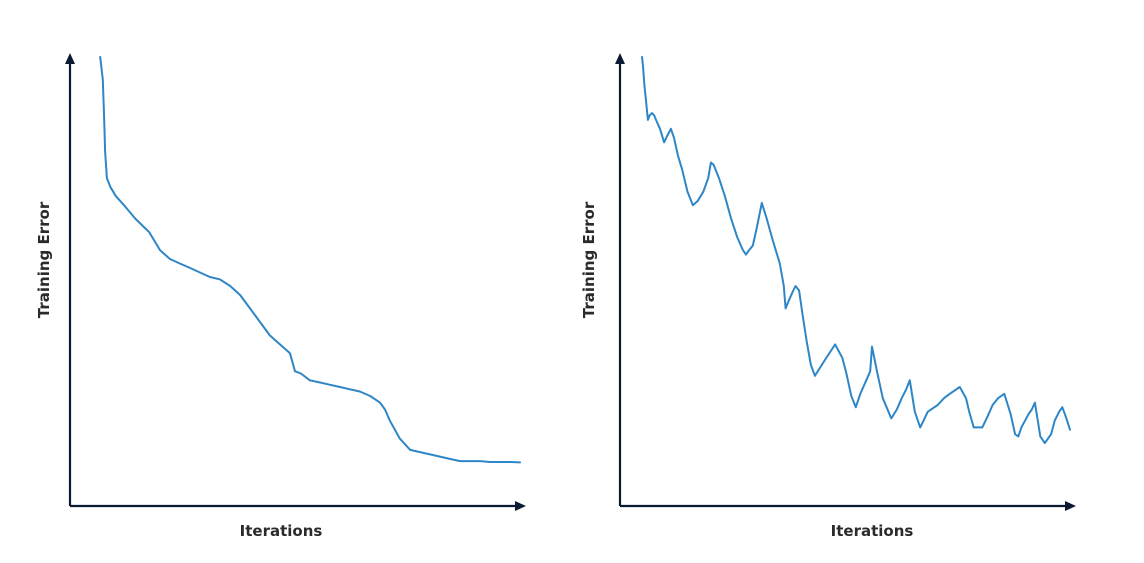 The image size is (1144, 563). I want to click on x-axis-label-right: Iterations, so click(872, 531).